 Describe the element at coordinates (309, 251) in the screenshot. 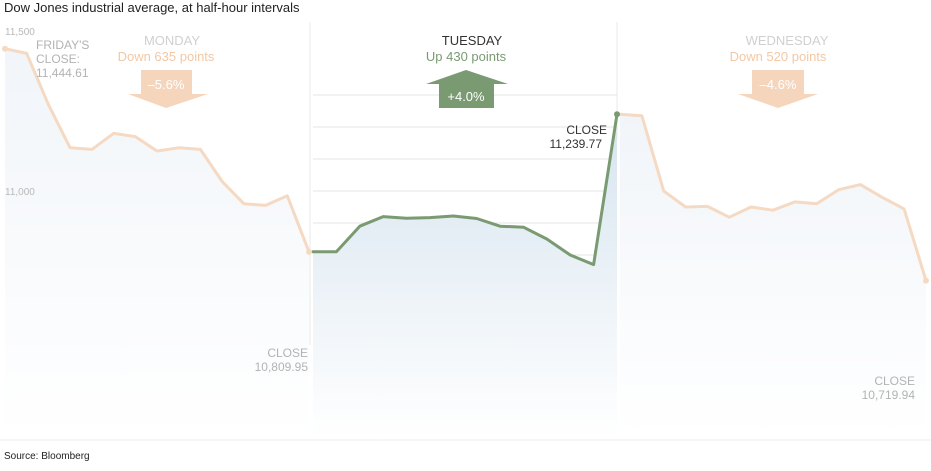

I see `point-close-monday` at that location.